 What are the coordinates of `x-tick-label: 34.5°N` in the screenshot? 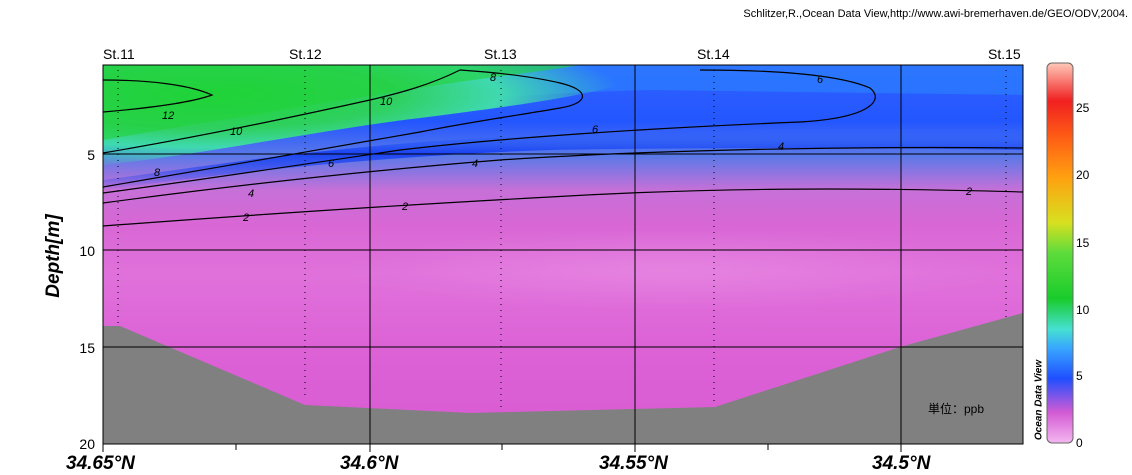 It's located at (901, 463).